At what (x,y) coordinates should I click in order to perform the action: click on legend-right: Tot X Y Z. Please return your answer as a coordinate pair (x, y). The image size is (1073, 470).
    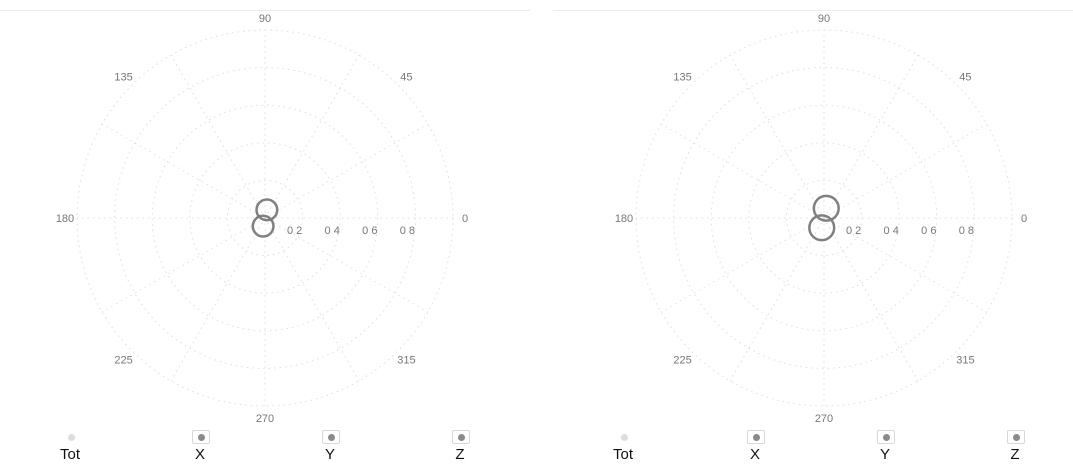
    Looking at the image, I should click on (813, 448).